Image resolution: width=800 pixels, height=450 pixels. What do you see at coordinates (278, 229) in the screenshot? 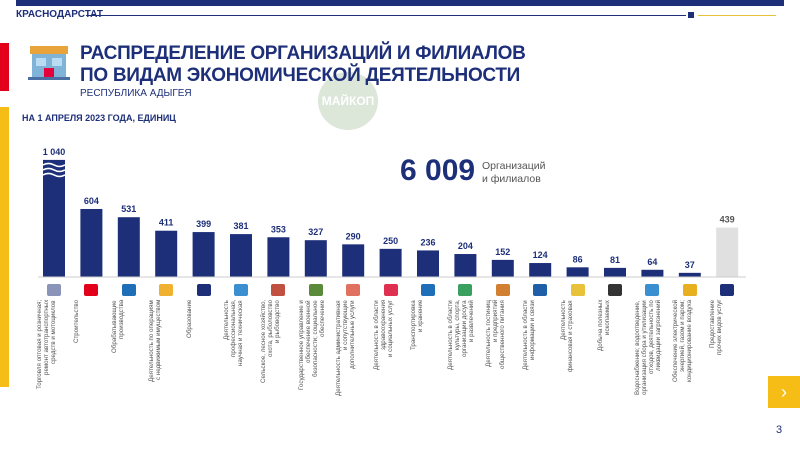
I see `value-label: 353` at bounding box center [278, 229].